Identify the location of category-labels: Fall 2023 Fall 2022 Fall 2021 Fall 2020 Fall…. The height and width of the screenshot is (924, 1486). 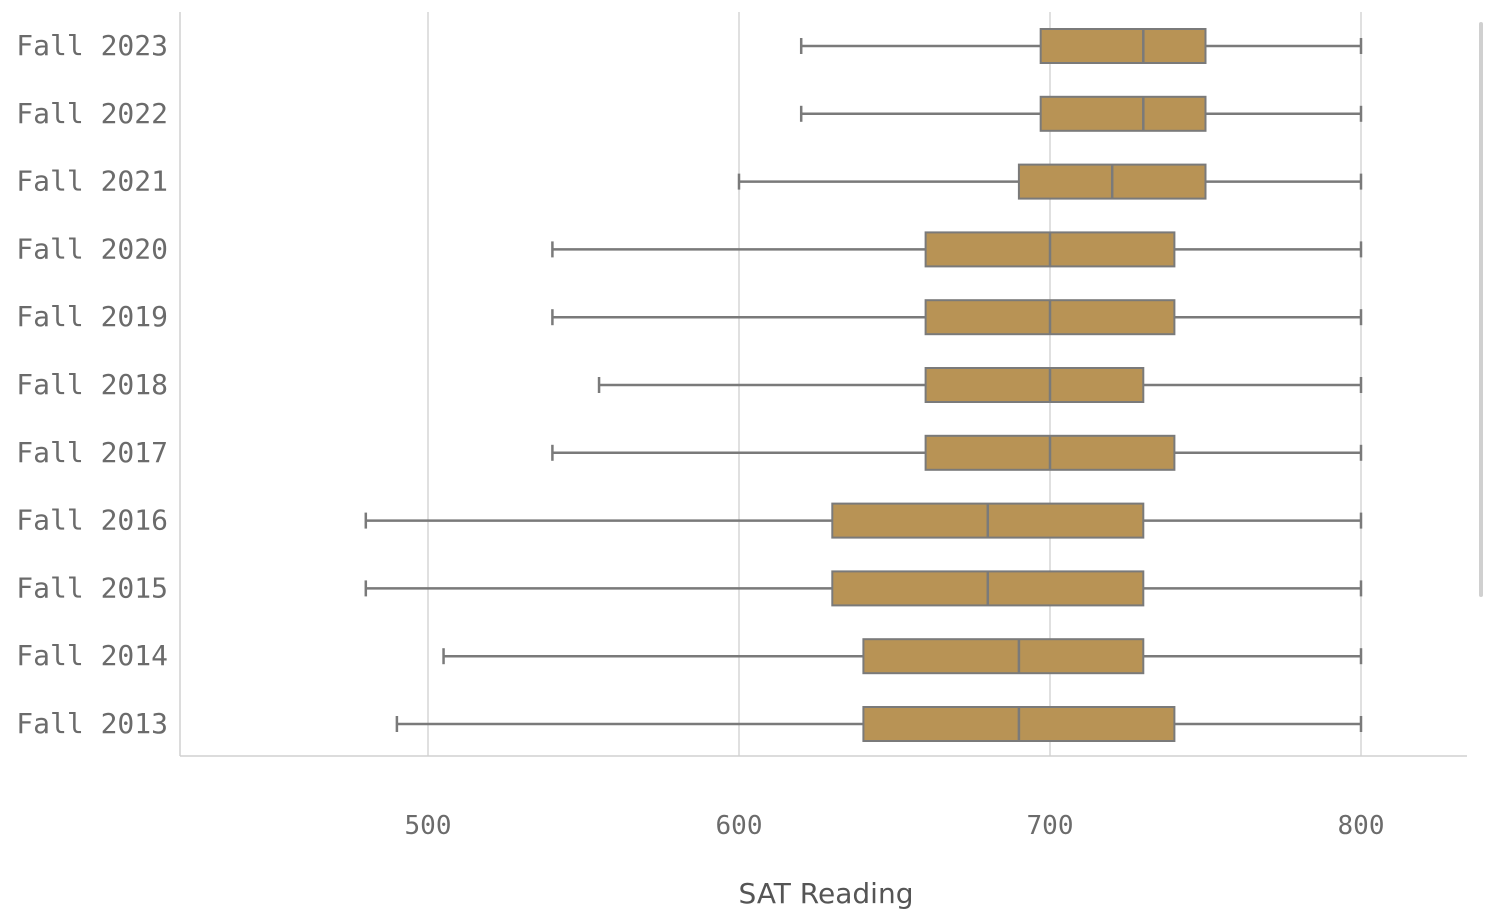
(92, 384).